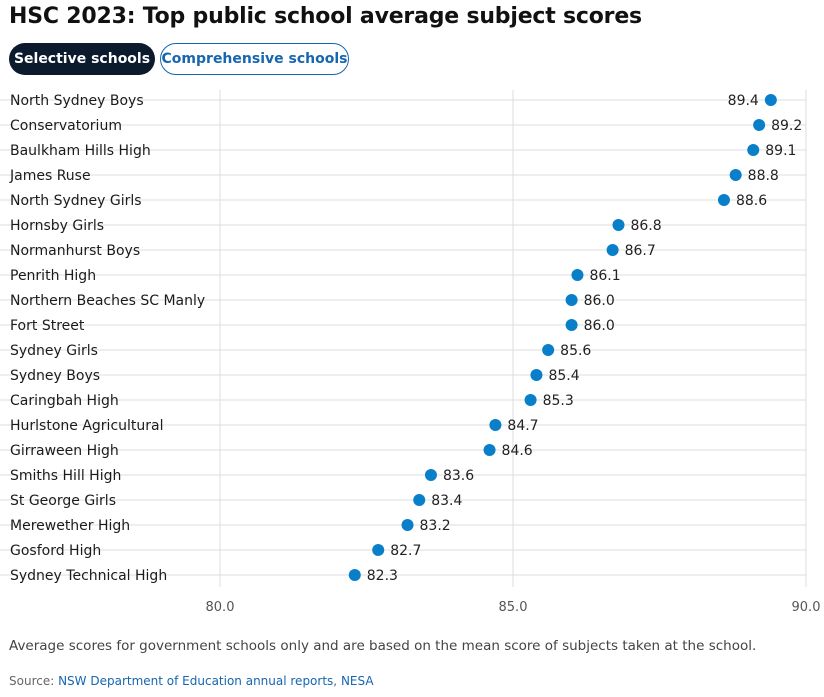  I want to click on category-label: Fort Street, so click(47, 326).